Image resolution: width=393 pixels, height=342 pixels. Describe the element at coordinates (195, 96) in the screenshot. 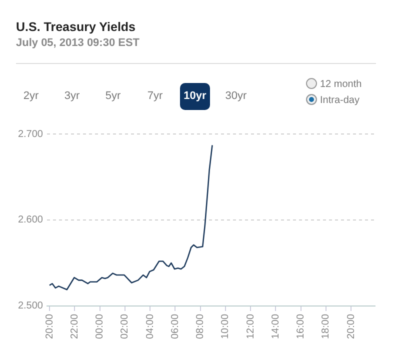

I see `text: 10yr` at that location.